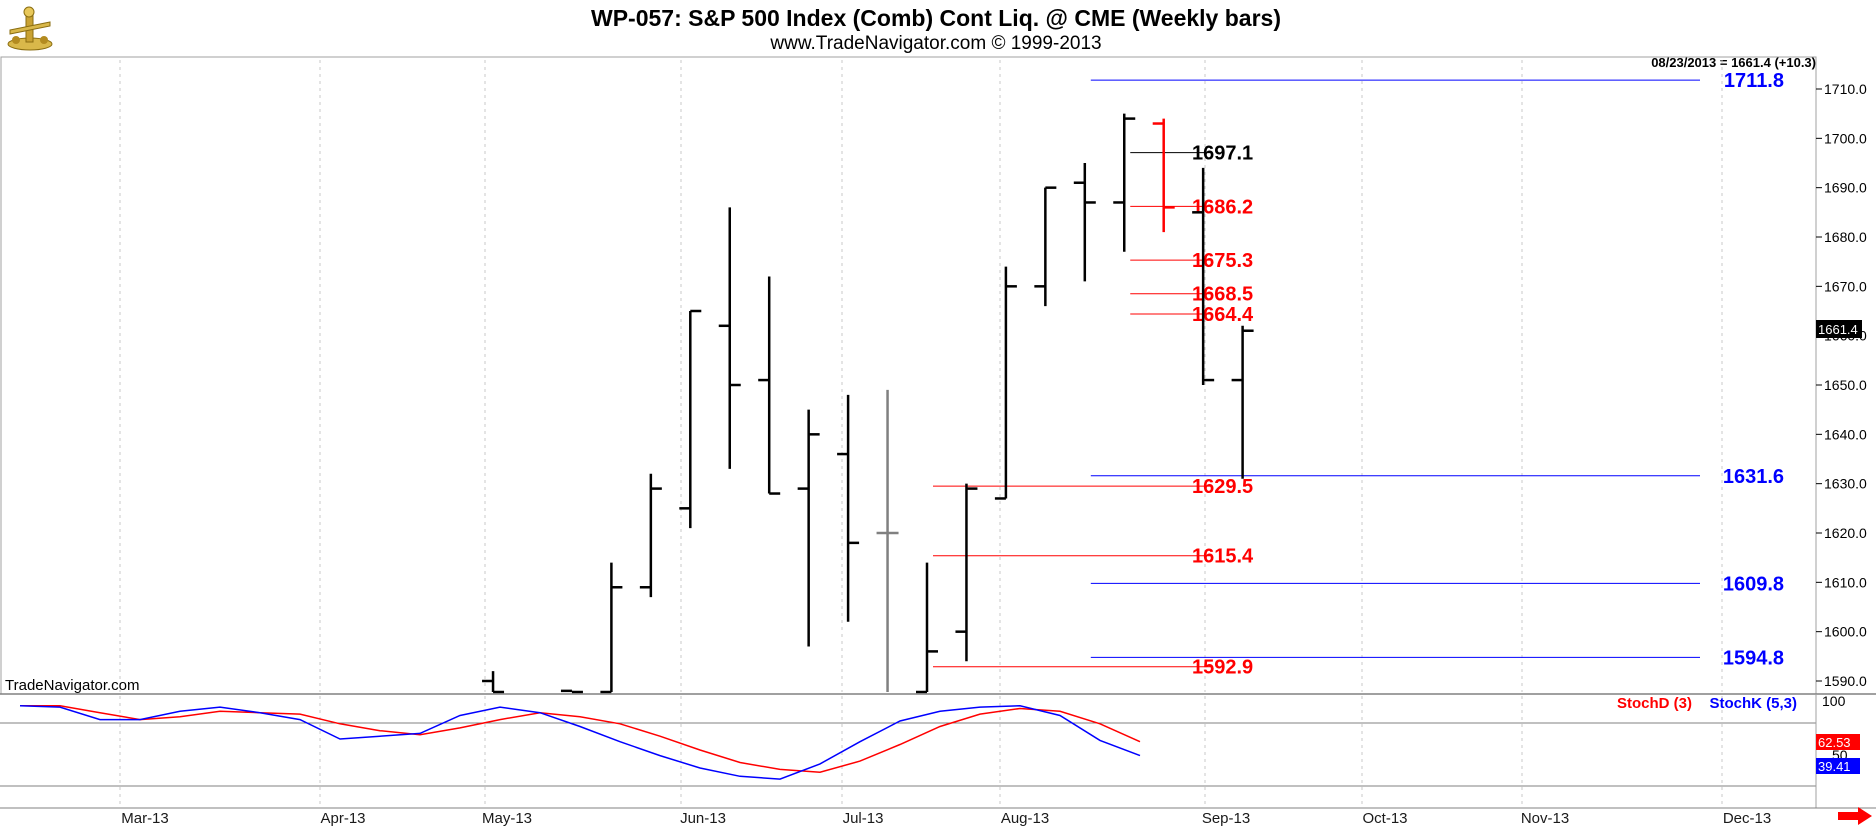 The width and height of the screenshot is (1876, 828). What do you see at coordinates (1845, 484) in the screenshot?
I see `y-tick-label: 1630.0` at bounding box center [1845, 484].